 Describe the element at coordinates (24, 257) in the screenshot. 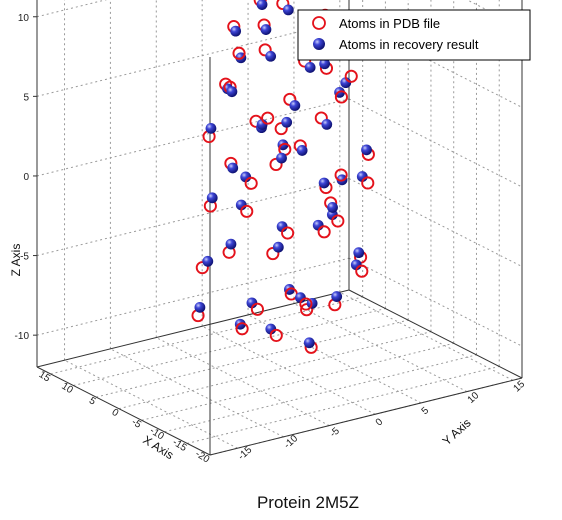

I see `z-tick-label: -5` at that location.